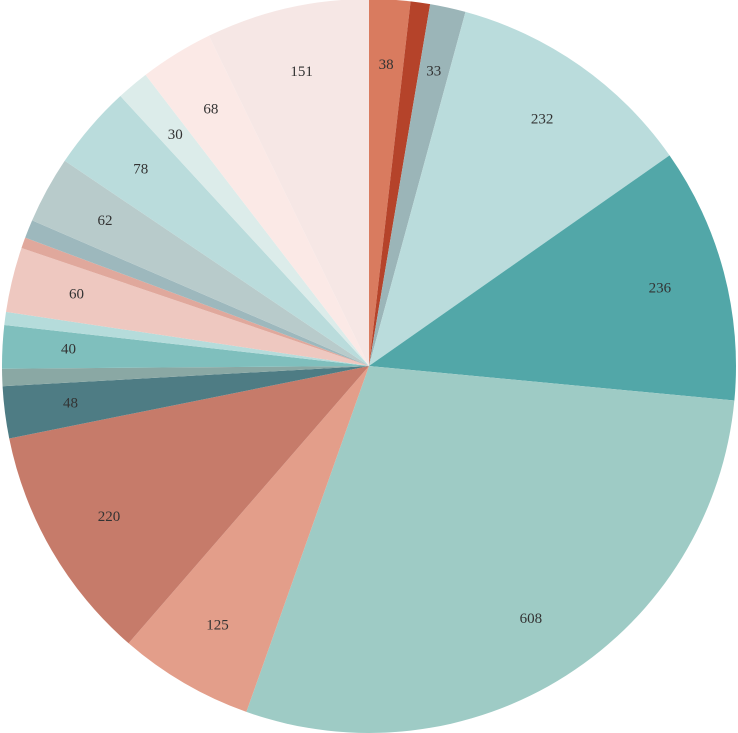  Describe the element at coordinates (109, 517) in the screenshot. I see `slice-label: 220` at that location.